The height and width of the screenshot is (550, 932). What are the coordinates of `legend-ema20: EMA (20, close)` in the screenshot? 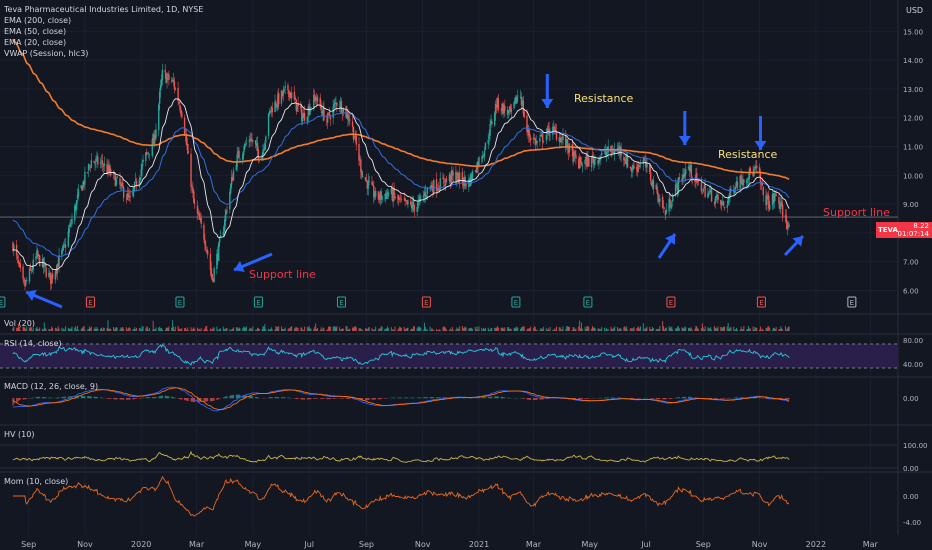 It's located at (35, 42).